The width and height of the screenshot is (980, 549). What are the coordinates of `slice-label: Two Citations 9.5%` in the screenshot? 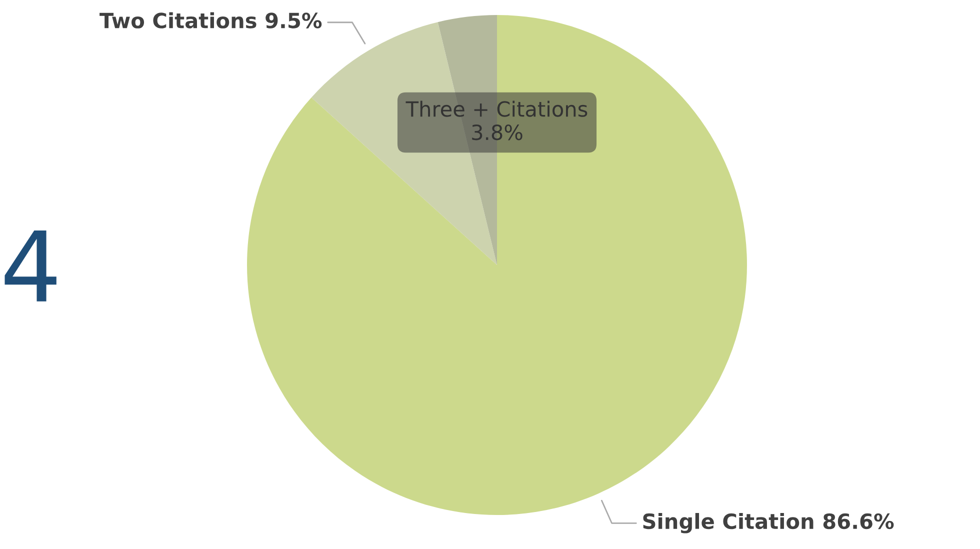 It's located at (211, 20).